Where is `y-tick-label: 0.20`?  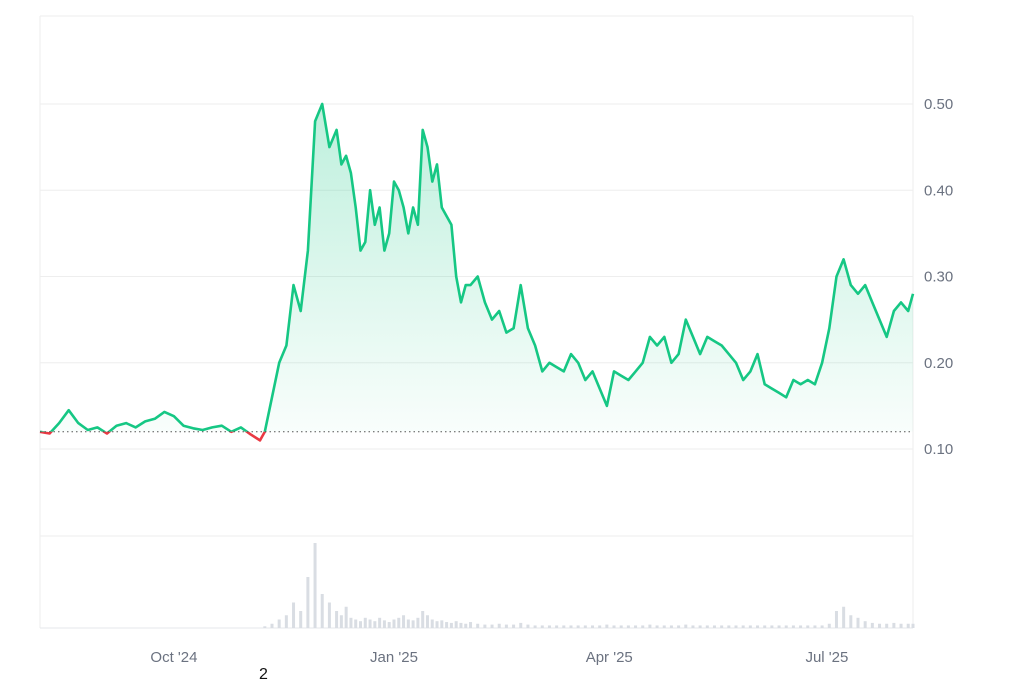
y-tick-label: 0.20 is located at coordinates (938, 363).